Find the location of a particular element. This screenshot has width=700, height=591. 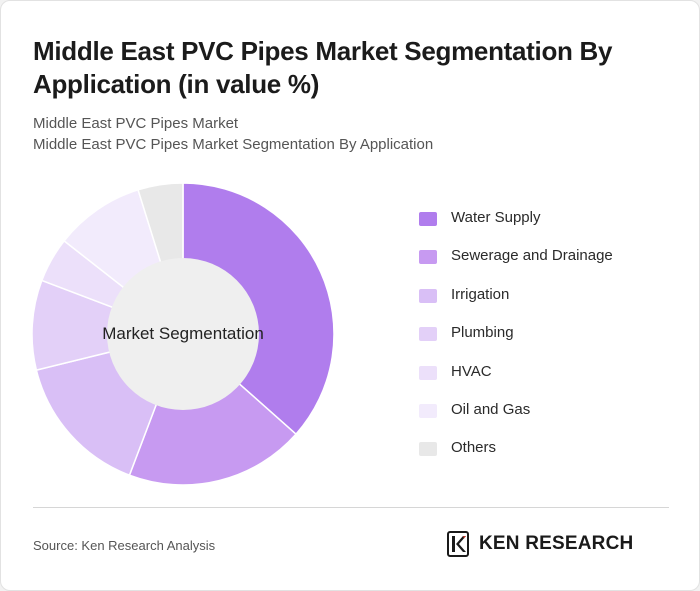

ken-research-logo-icon is located at coordinates (458, 544).